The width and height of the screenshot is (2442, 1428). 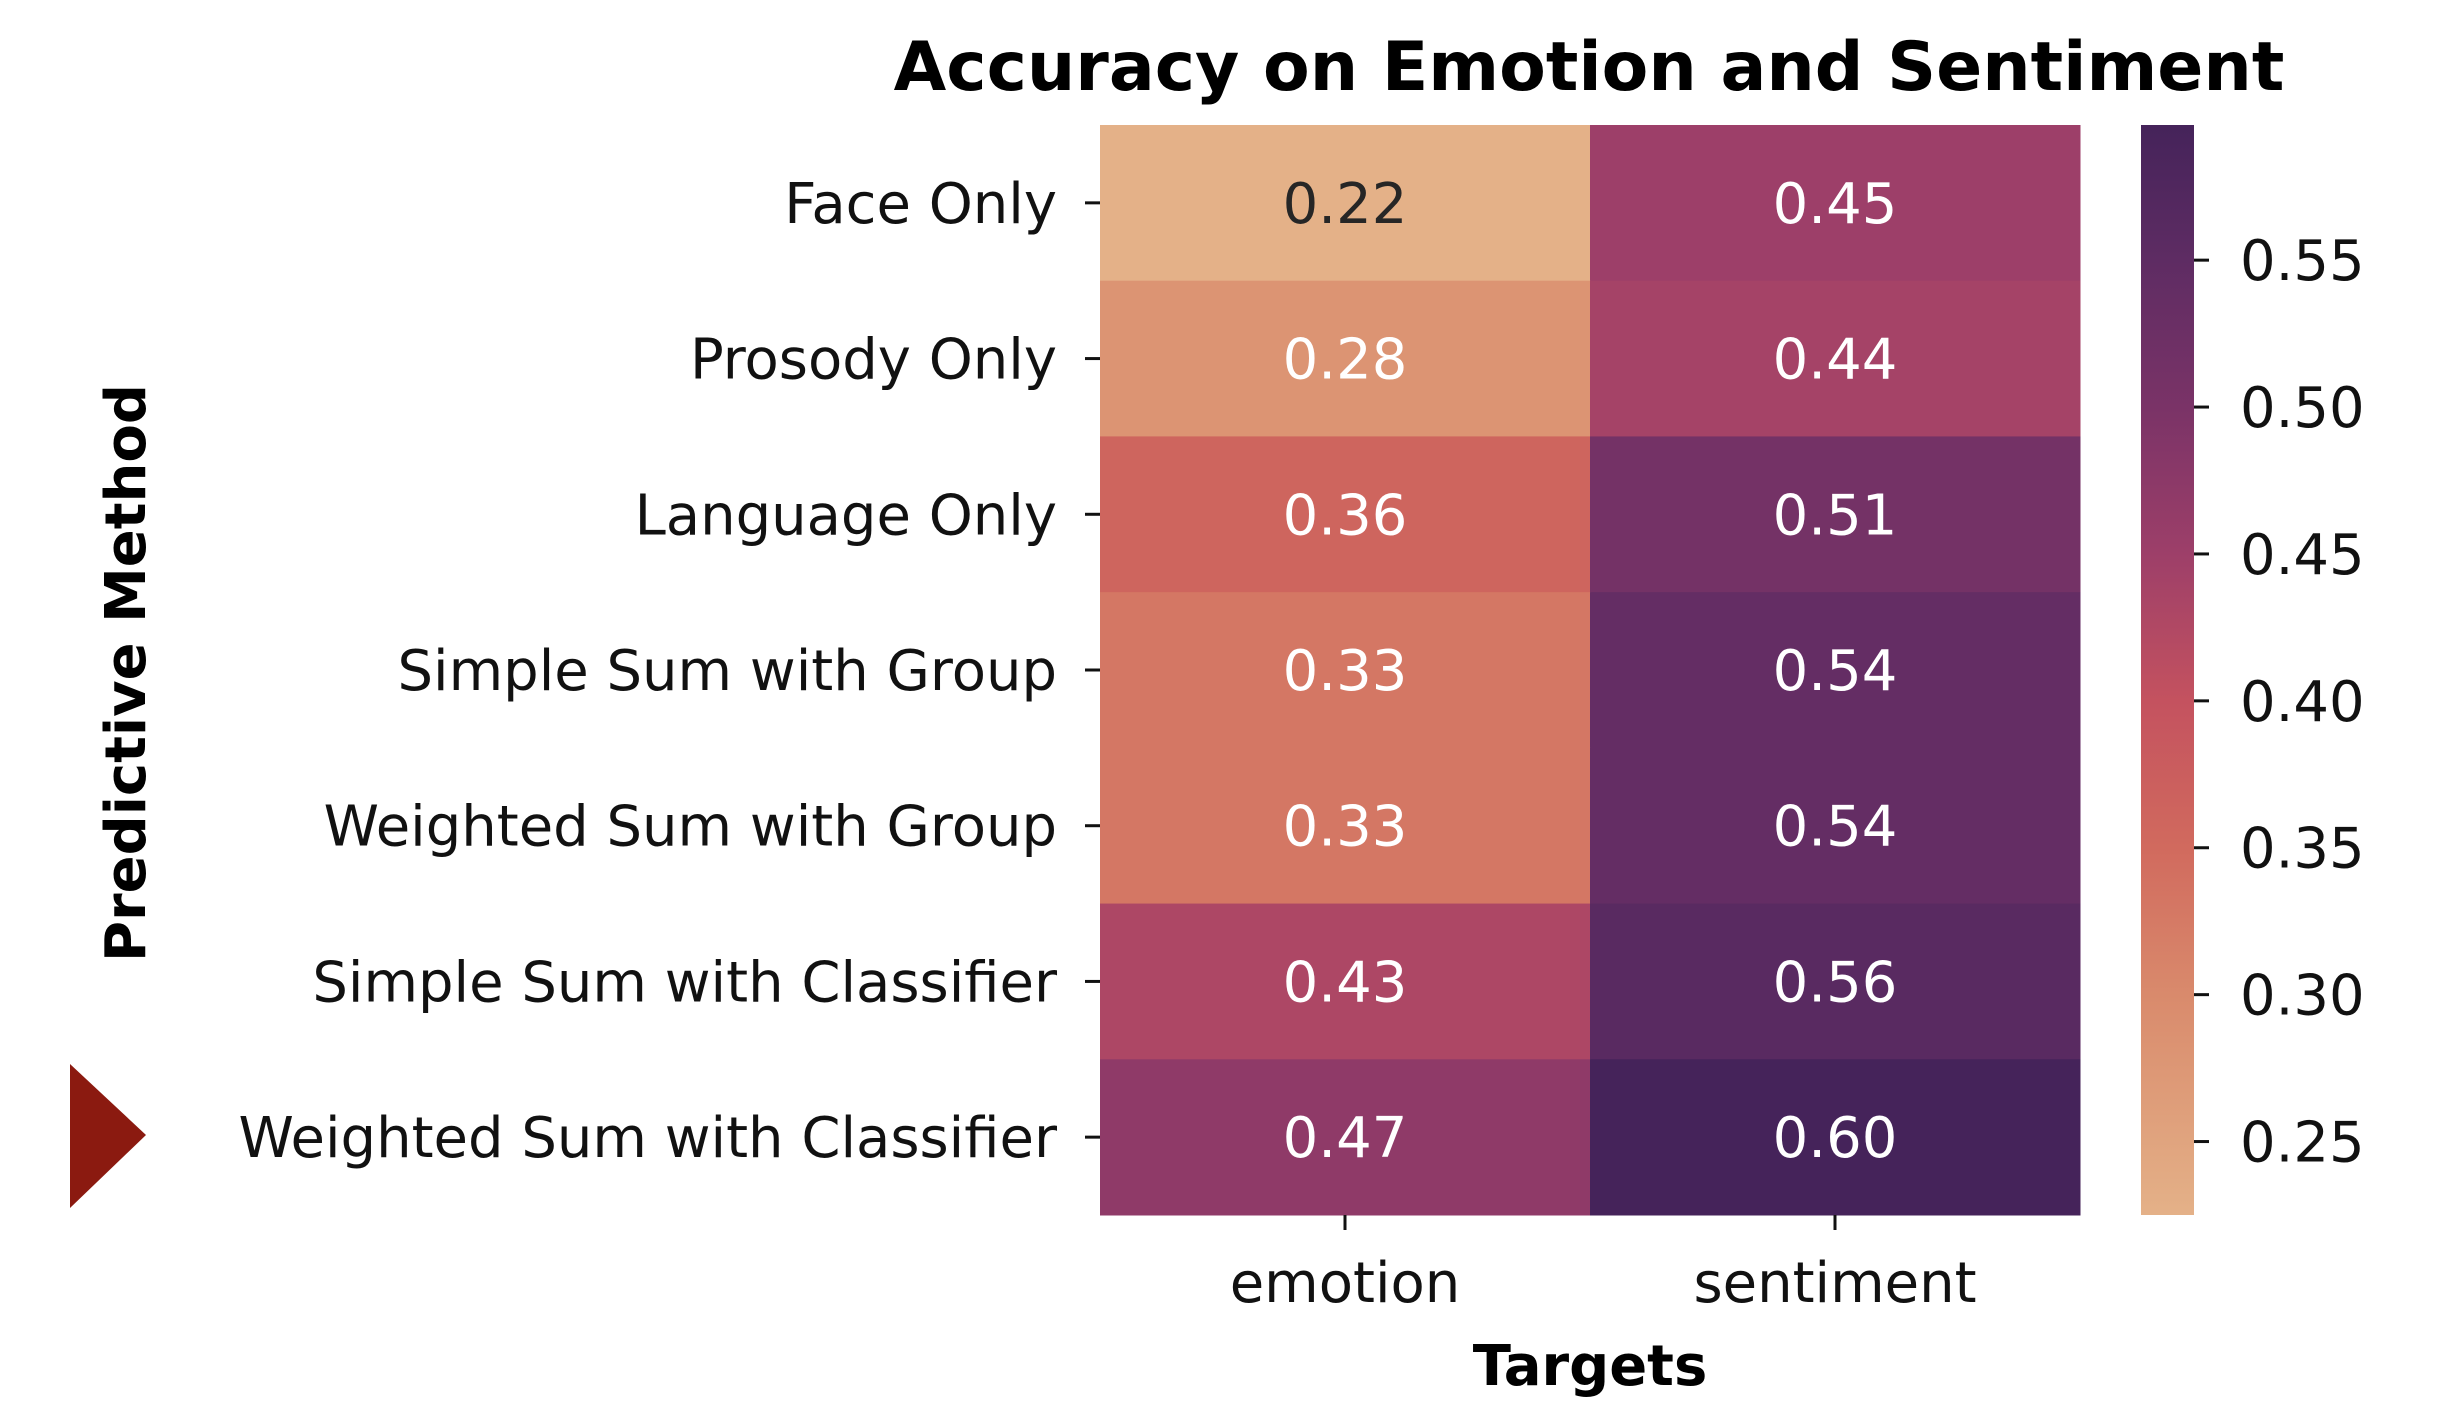 I want to click on y-tick-label: Language Only, so click(x=846, y=515).